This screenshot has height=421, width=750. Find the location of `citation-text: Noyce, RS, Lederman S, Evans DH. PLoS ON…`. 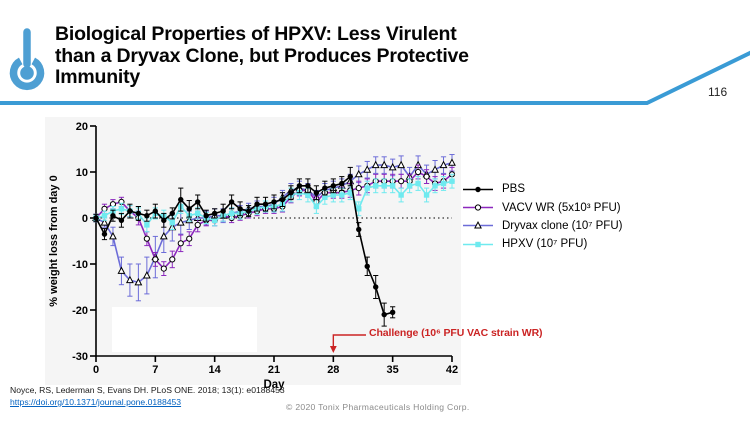

citation-text: Noyce, RS, Lederman S, Evans DH. PLoS ON… is located at coordinates (147, 390).